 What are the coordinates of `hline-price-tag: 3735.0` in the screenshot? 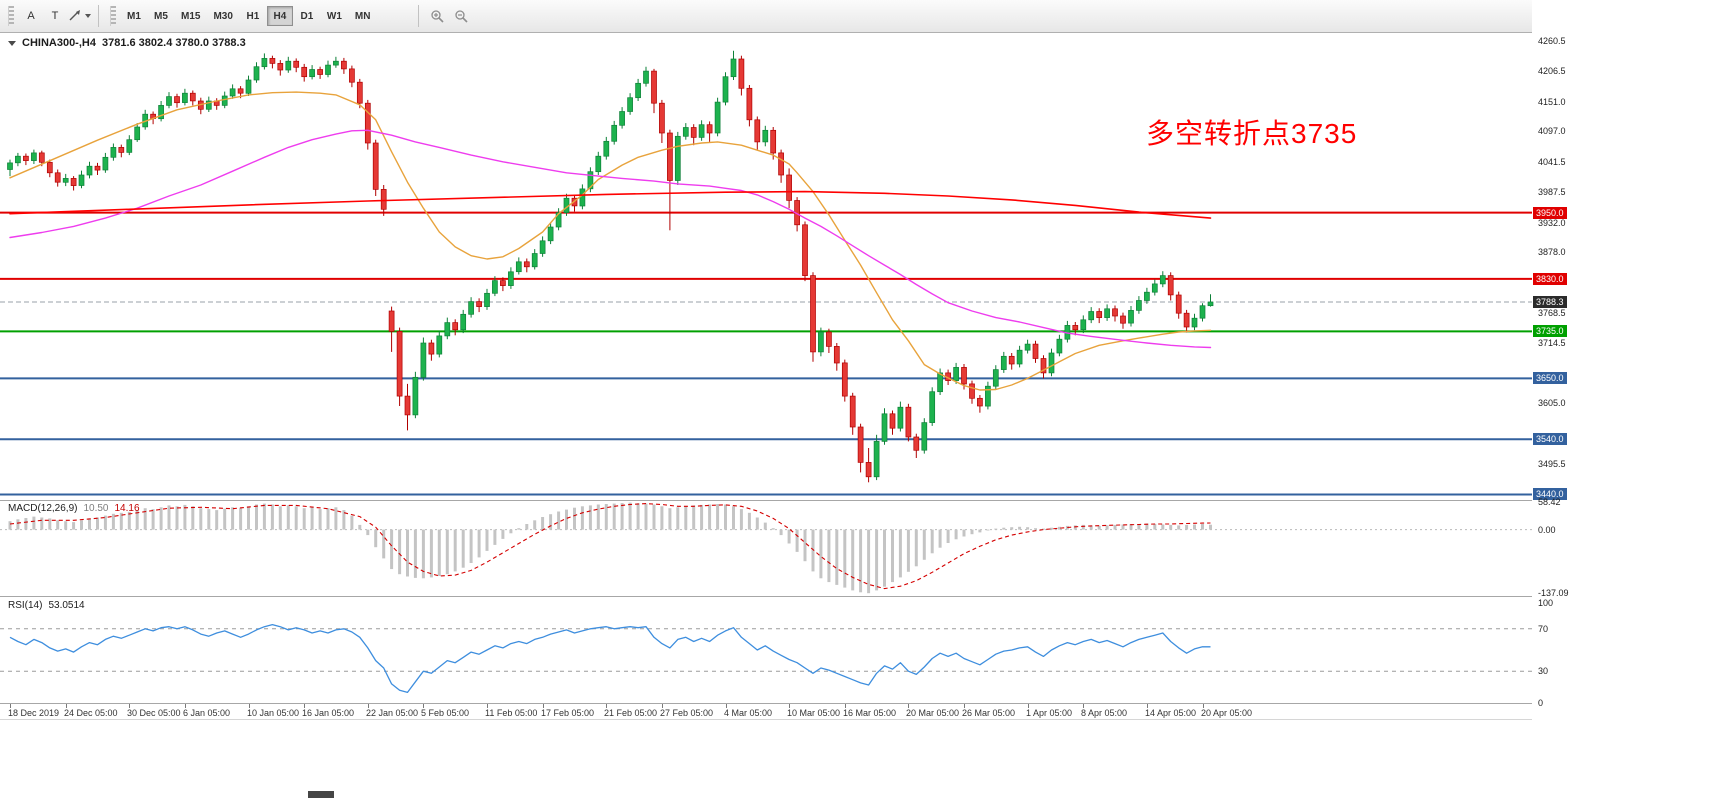 It's located at (1550, 331).